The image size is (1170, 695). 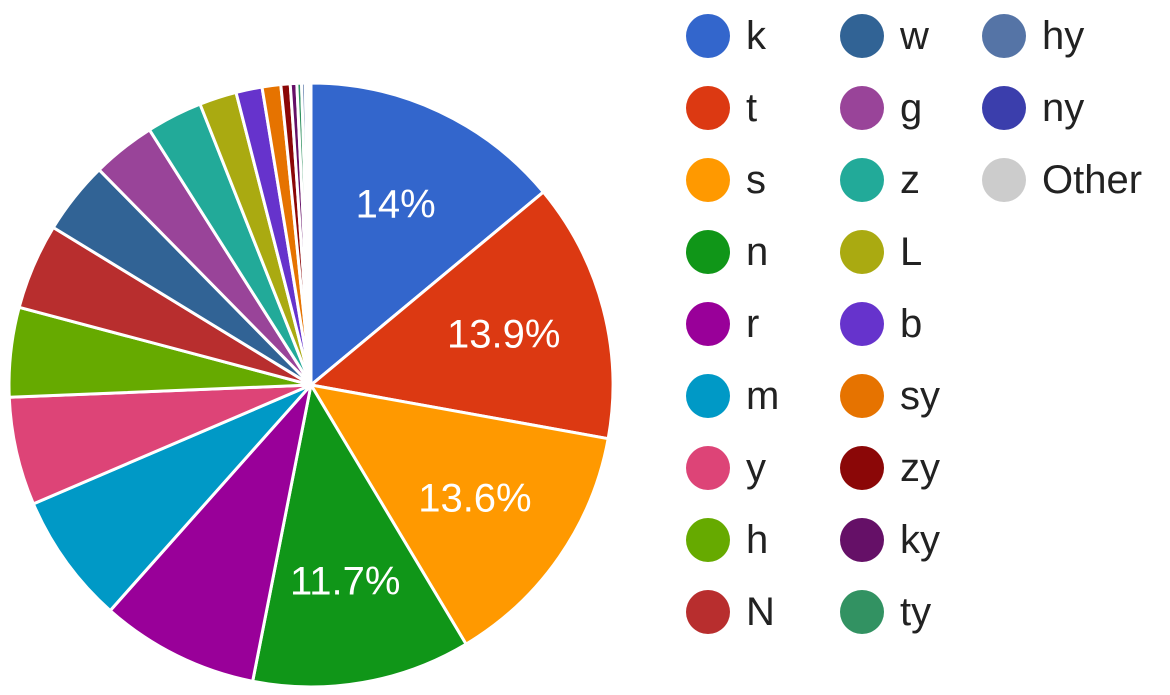 I want to click on legend-item-ky: ky, so click(x=890, y=540).